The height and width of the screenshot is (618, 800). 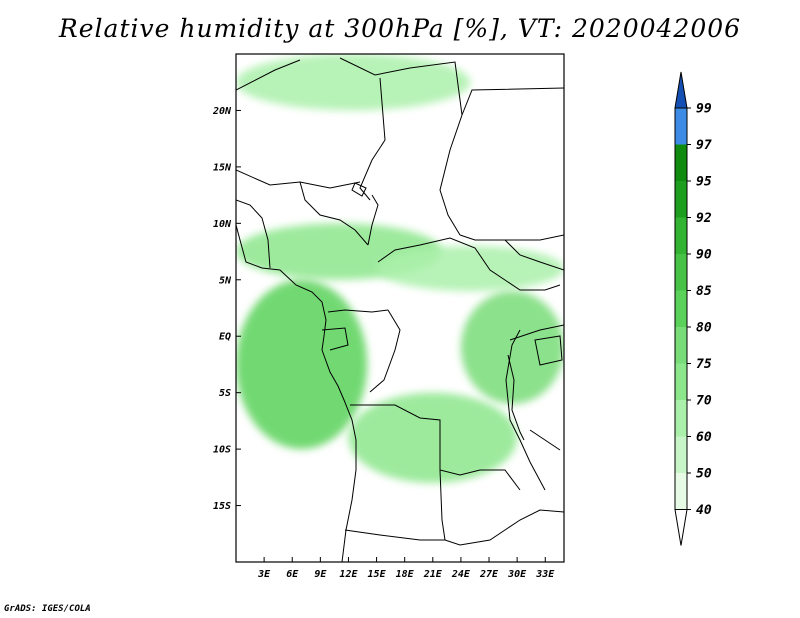 I want to click on lon-label: 24E, so click(x=461, y=574).